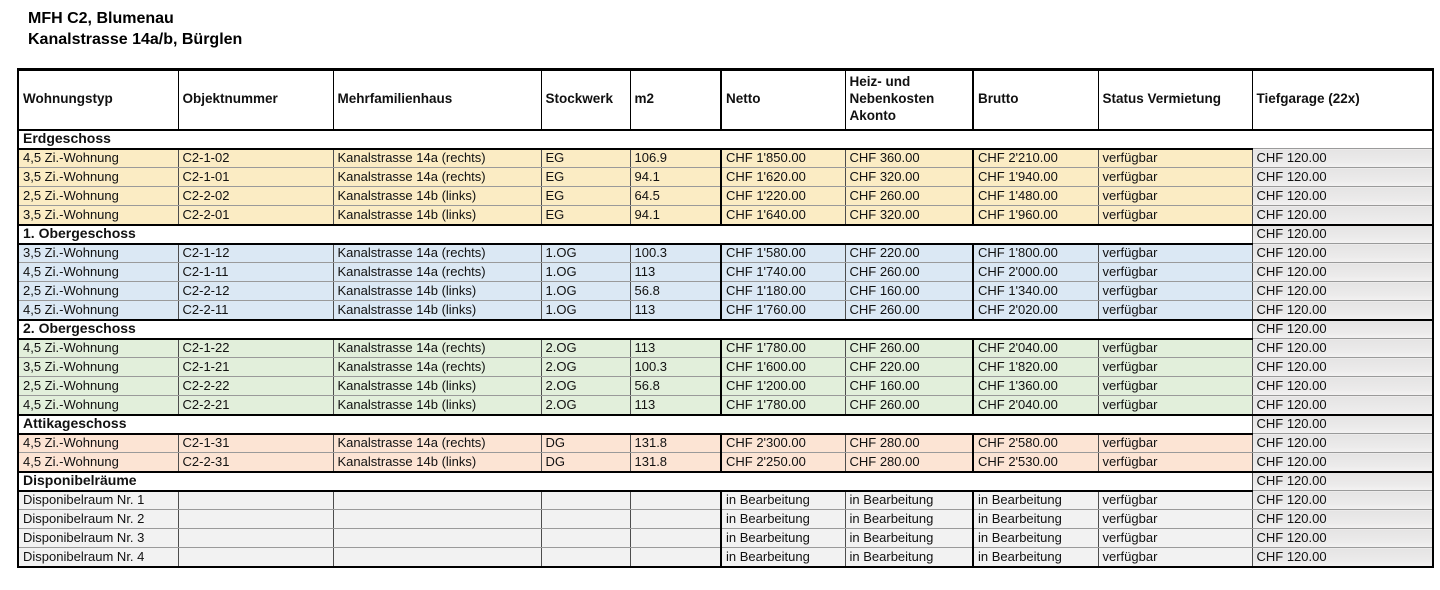 This screenshot has height=590, width=1440. Describe the element at coordinates (783, 177) in the screenshot. I see `cell-netto: CHF 1'620.00` at that location.